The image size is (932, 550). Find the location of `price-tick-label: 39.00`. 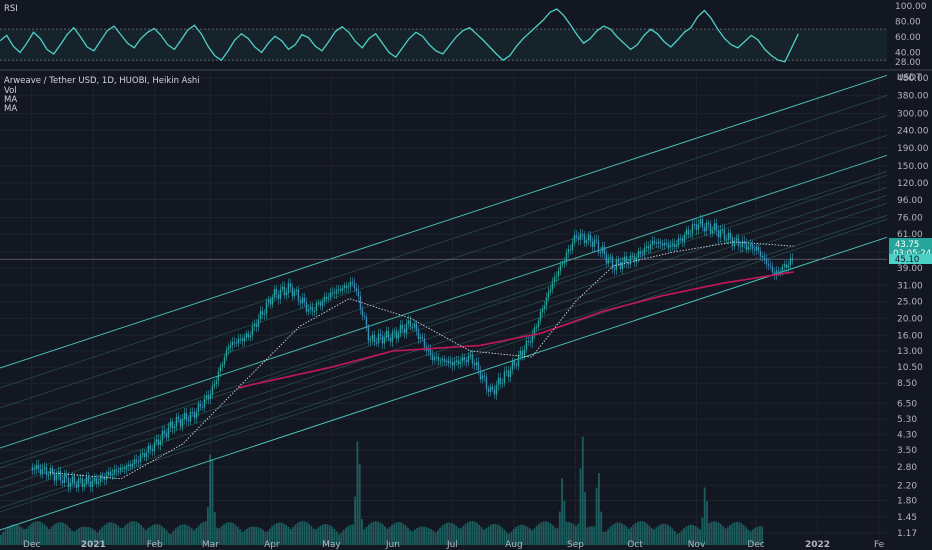

price-tick-label: 39.00 is located at coordinates (910, 269).